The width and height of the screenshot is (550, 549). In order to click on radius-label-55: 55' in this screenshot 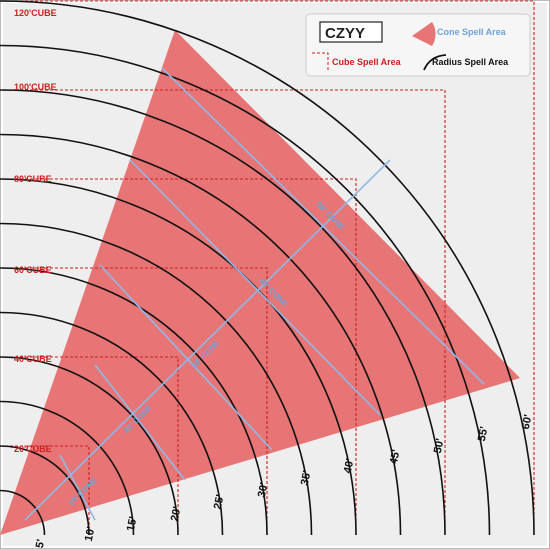, I will do `click(483, 433)`.